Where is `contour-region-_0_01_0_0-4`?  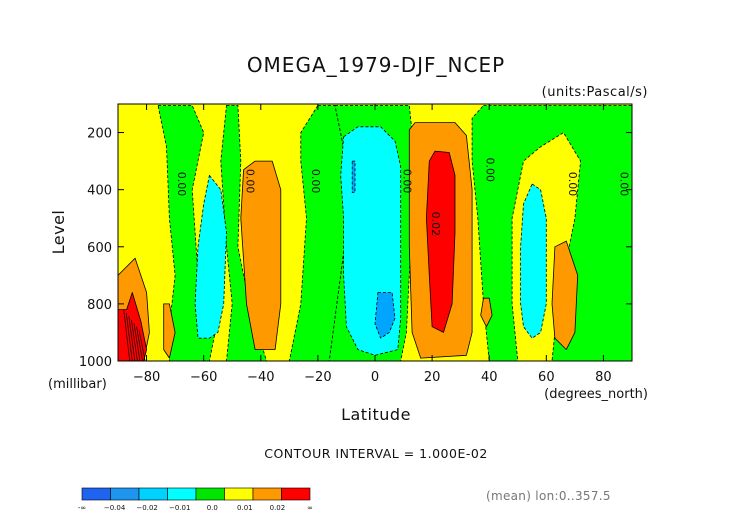
contour-region-_0_01_0_0-4 is located at coordinates (551, 233).